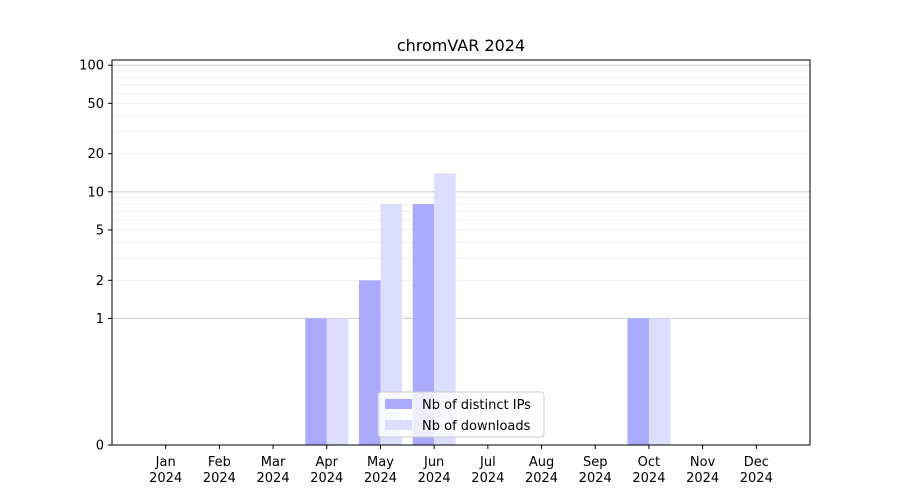 Image resolution: width=900 pixels, height=500 pixels. What do you see at coordinates (100, 230) in the screenshot?
I see `y-tick-label: 5` at bounding box center [100, 230].